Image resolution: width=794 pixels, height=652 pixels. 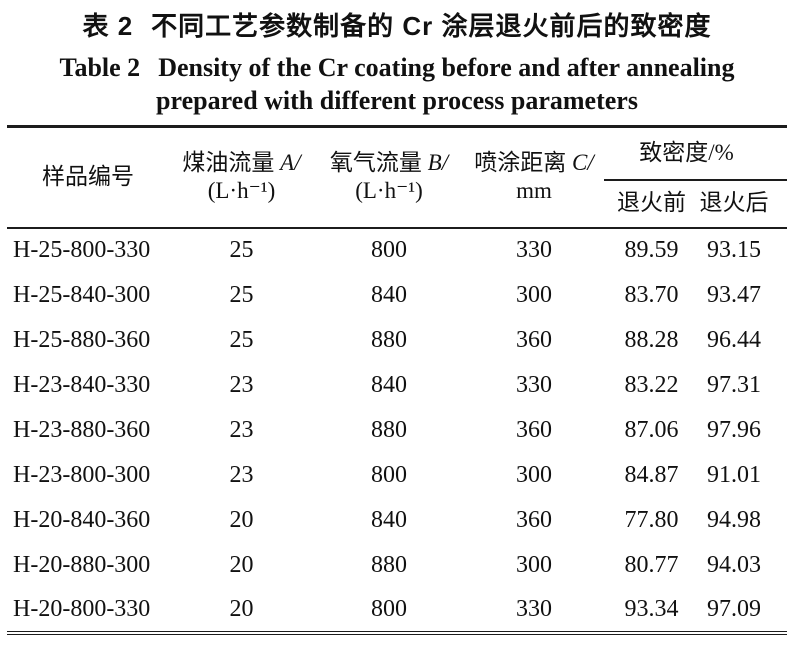 I want to click on kerosene-header-label: 煤油流量, so click(x=228, y=162).